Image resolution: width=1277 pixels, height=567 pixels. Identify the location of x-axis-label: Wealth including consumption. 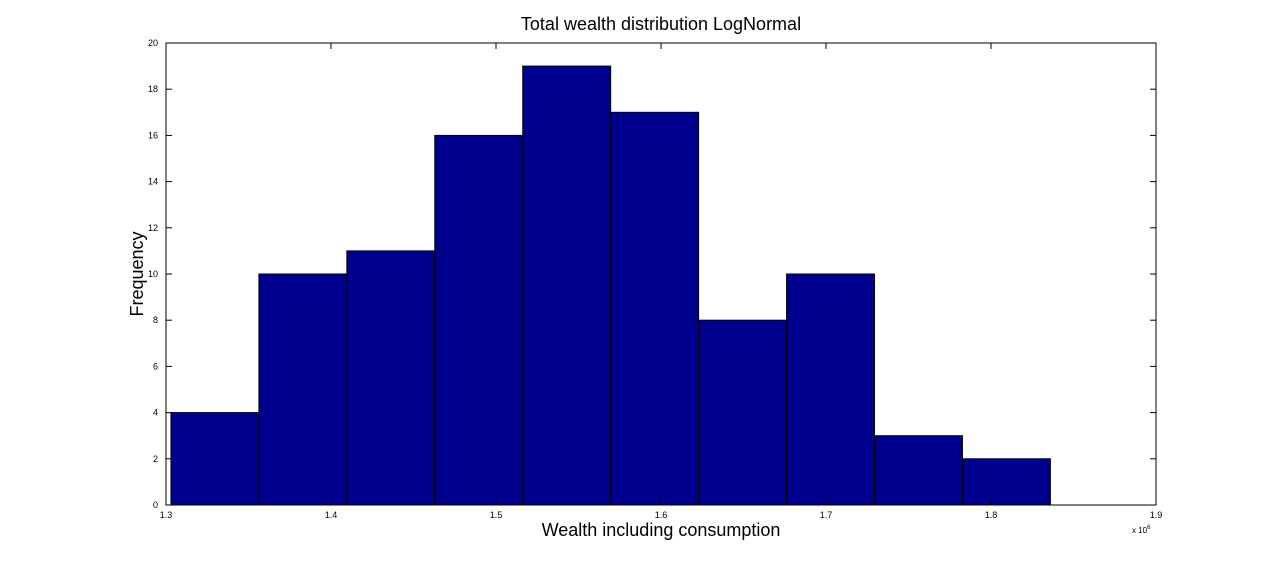
(661, 530).